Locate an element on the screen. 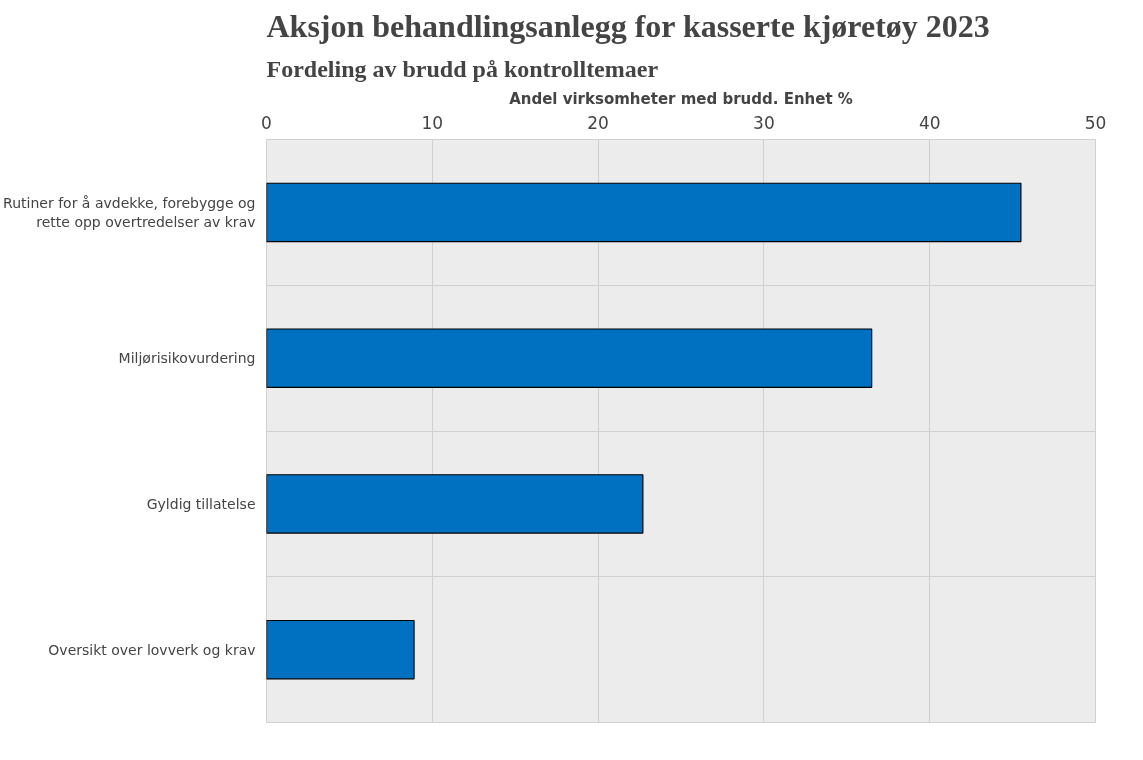 The width and height of the screenshot is (1143, 760). y-tick-label: Gyldig tillatelse is located at coordinates (201, 503).